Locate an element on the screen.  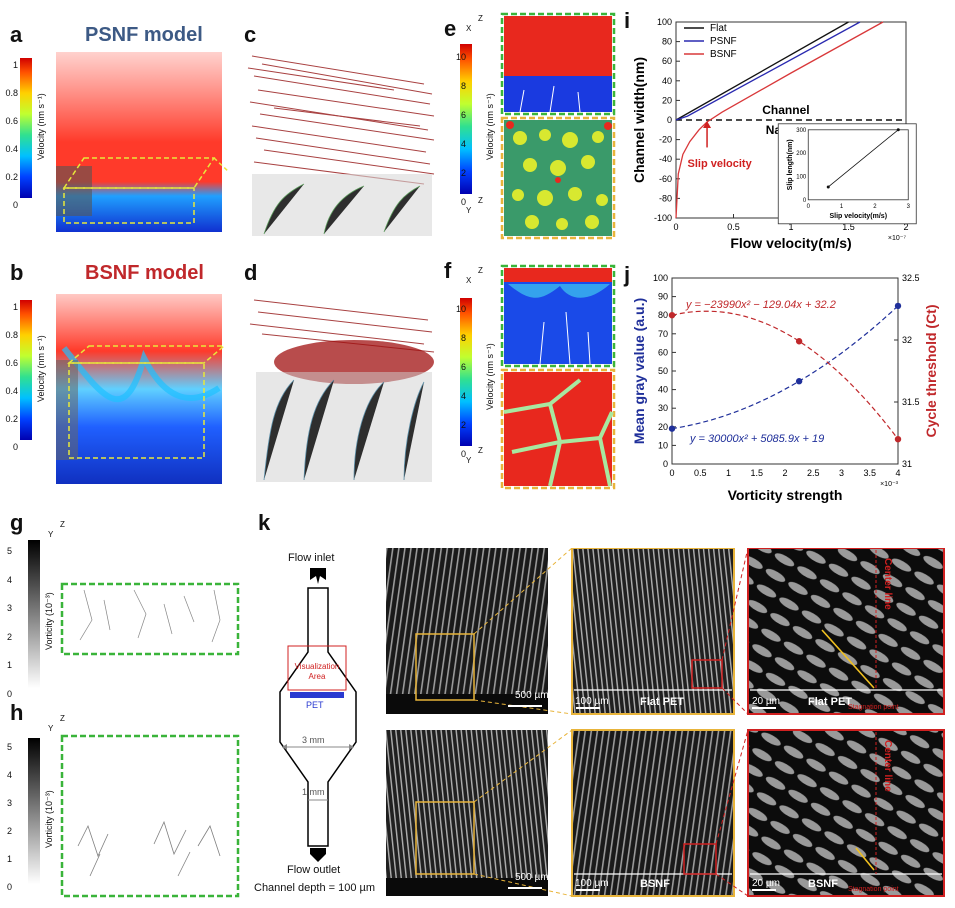
panel-label-b: b is located at coordinates (17, 272).